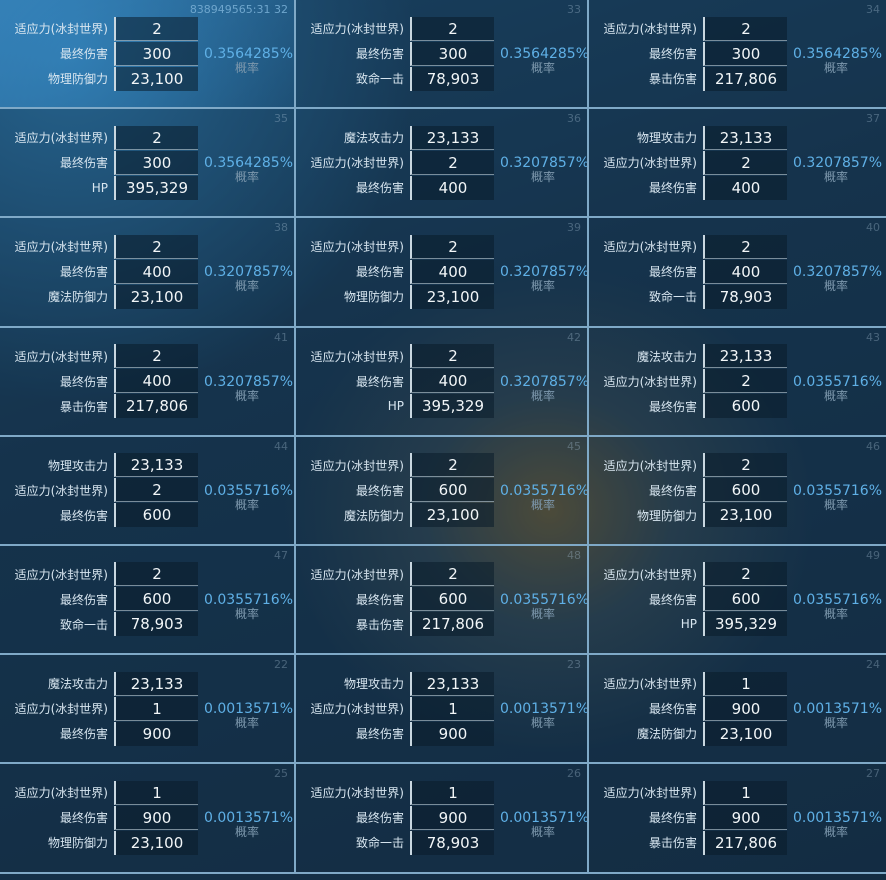 The height and width of the screenshot is (880, 886). What do you see at coordinates (379, 843) in the screenshot?
I see `stat-label: 致命一击` at bounding box center [379, 843].